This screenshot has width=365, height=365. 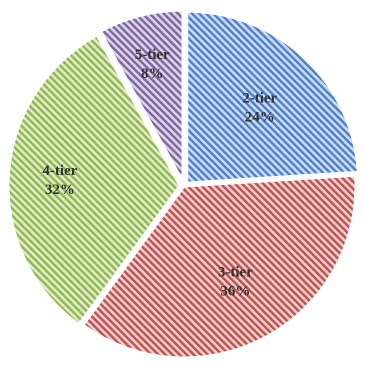 What do you see at coordinates (235, 272) in the screenshot?
I see `slice-label-3-tier: 3-tier` at bounding box center [235, 272].